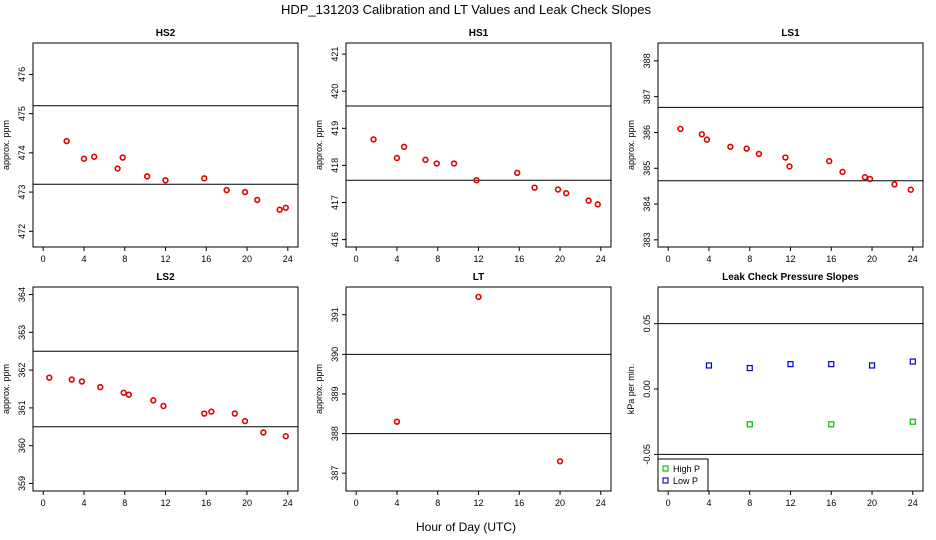 This screenshot has height=540, width=936. I want to click on y-axis-label: kPa per min., so click(631, 389).